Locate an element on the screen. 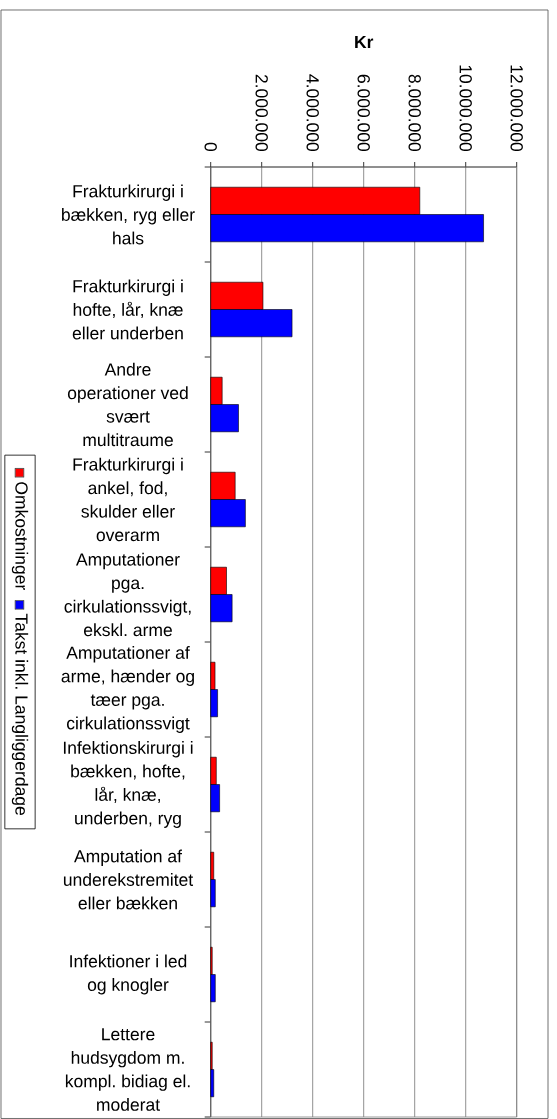 The image size is (557, 1119). x-tick-label: 10.000.000 is located at coordinates (465, 108).